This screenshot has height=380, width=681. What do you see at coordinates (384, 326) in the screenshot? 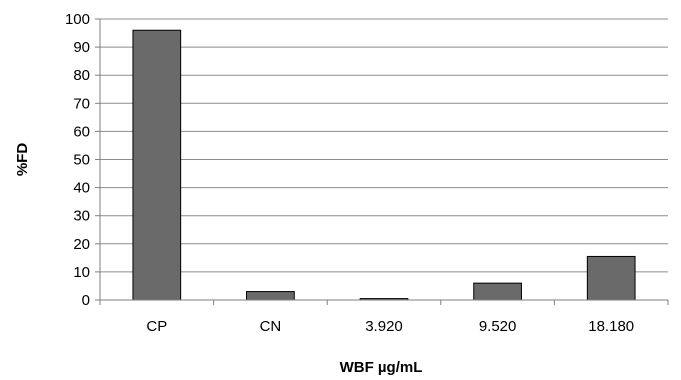
I see `x-tick-label: 3.920` at bounding box center [384, 326].